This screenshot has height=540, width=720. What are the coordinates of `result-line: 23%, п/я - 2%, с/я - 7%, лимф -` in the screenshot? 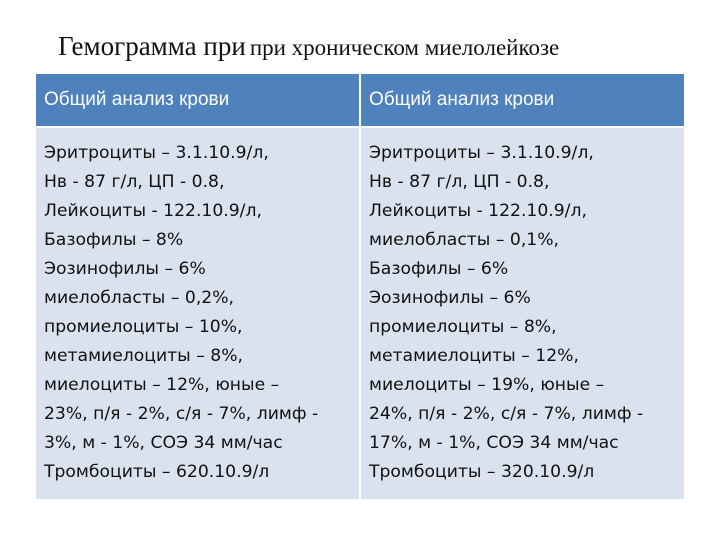 It's located at (181, 414).